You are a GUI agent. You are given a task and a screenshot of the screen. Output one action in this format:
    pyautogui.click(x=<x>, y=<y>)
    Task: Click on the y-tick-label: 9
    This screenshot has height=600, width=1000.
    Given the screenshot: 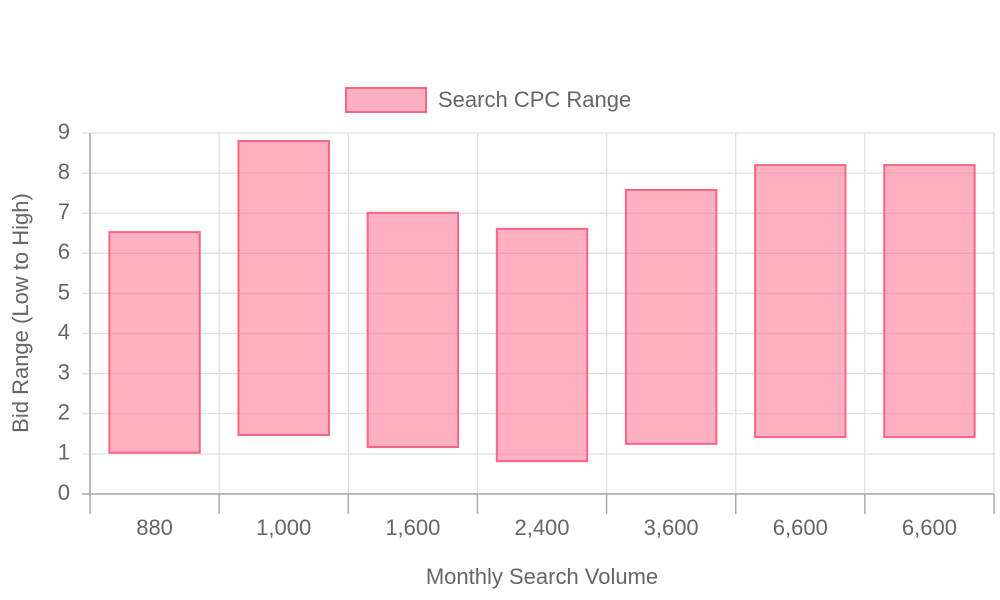 What is the action you would take?
    pyautogui.click(x=64, y=131)
    